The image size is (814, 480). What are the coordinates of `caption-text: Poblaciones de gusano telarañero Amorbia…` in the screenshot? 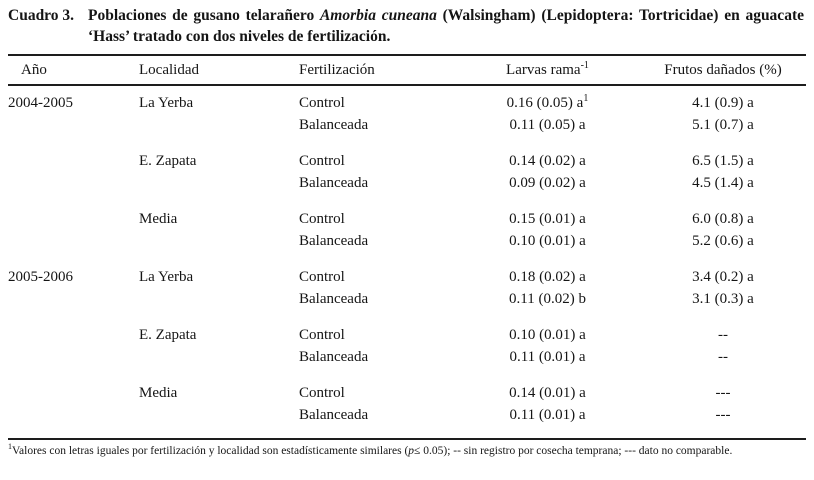 It's located at (446, 26).